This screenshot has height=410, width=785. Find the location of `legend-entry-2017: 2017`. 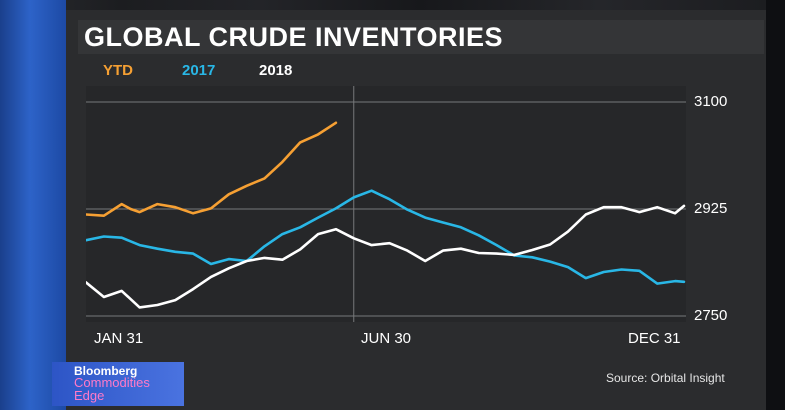

legend-entry-2017: 2017 is located at coordinates (199, 70).